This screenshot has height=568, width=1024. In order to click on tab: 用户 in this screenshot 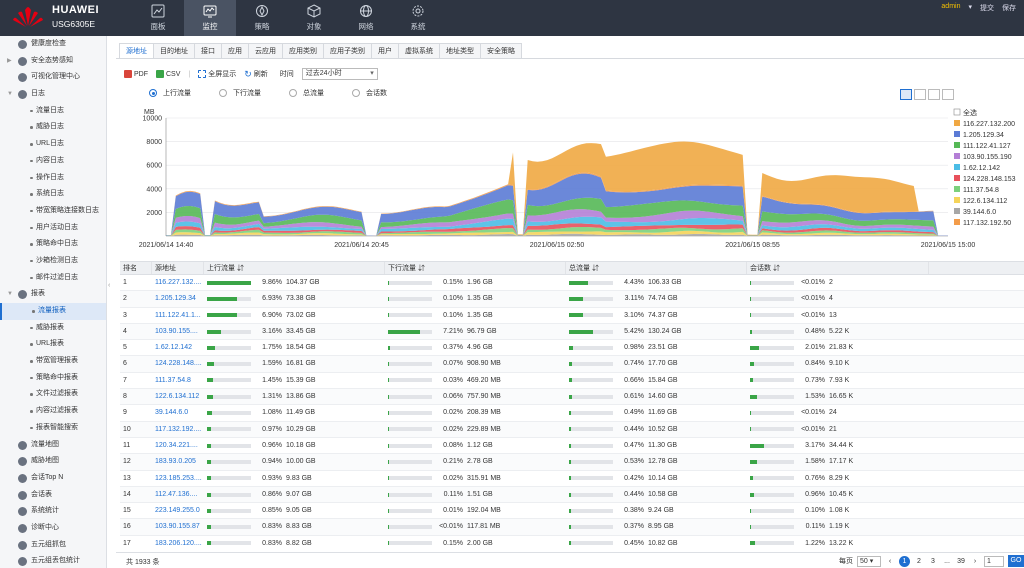, I will do `click(384, 51)`.